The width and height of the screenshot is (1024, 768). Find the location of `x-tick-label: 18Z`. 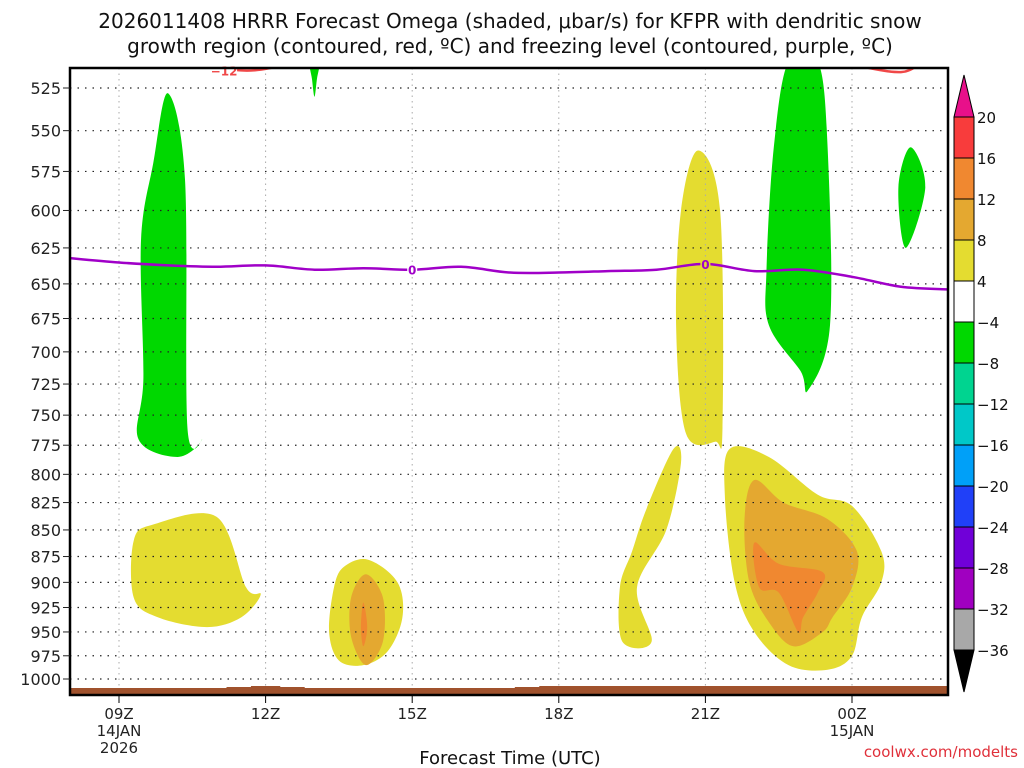

x-tick-label: 18Z is located at coordinates (558, 714).